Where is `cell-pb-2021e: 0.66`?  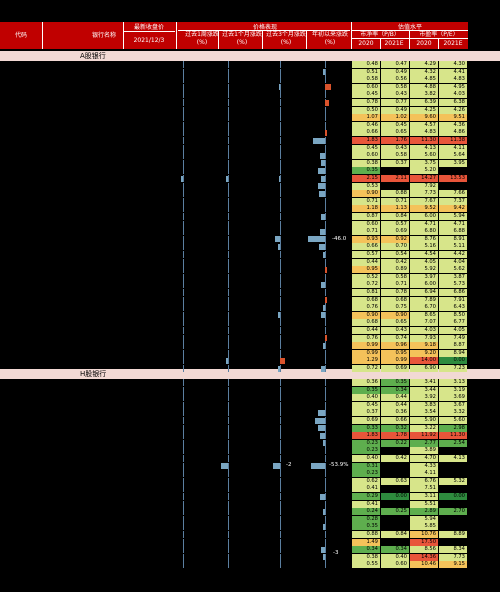 cell-pb-2021e: 0.66 is located at coordinates (395, 420).